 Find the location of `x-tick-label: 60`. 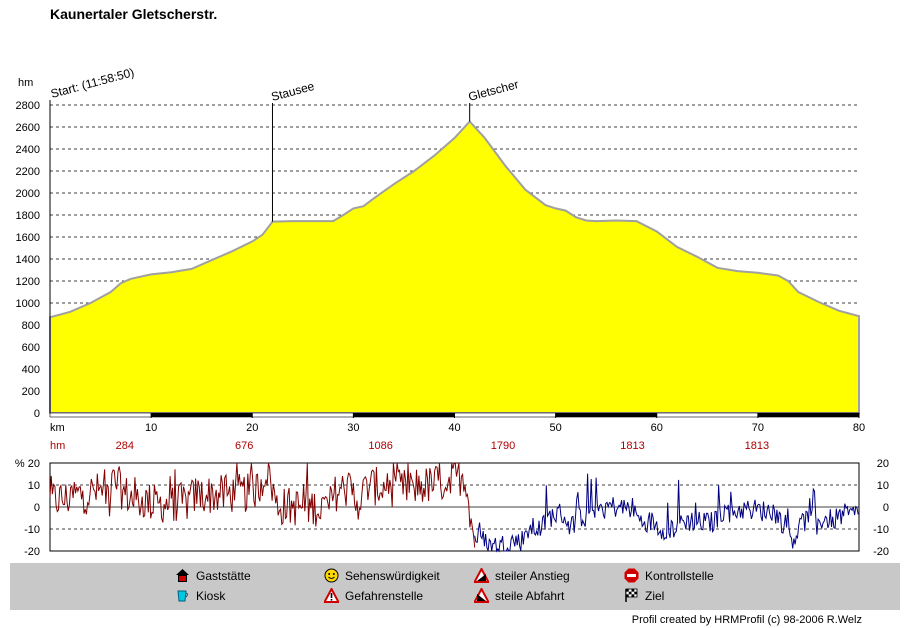

x-tick-label: 60 is located at coordinates (657, 428).